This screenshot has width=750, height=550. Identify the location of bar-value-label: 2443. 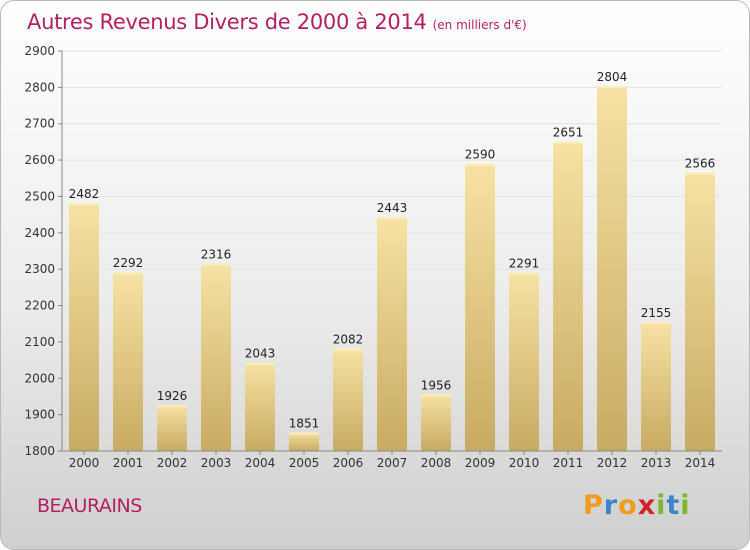
(392, 208).